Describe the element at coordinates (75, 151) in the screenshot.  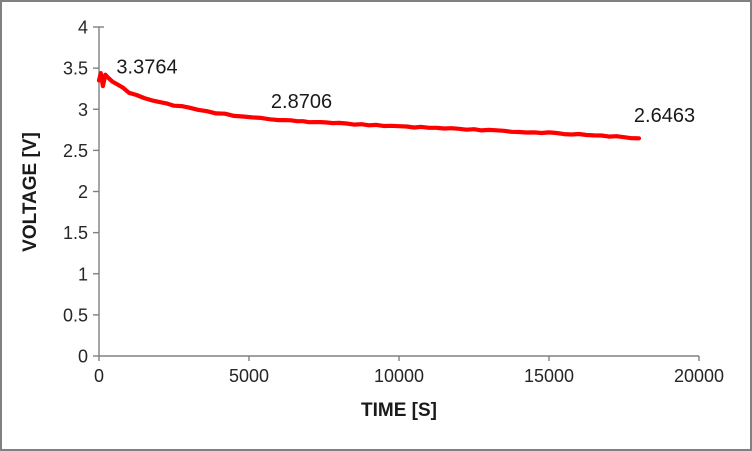
I see `y-tick-label: 2.5` at that location.